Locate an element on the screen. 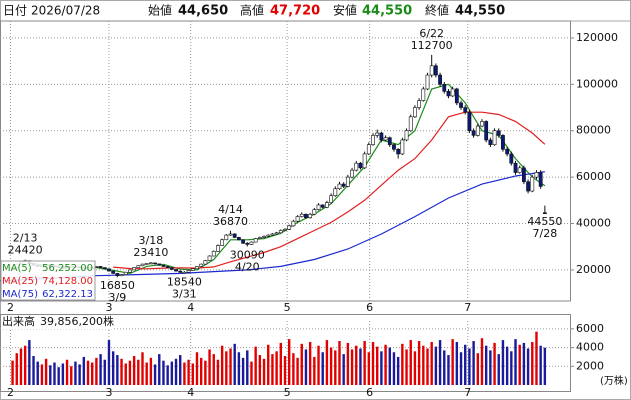  y-tick-label: 2000 is located at coordinates (590, 365).